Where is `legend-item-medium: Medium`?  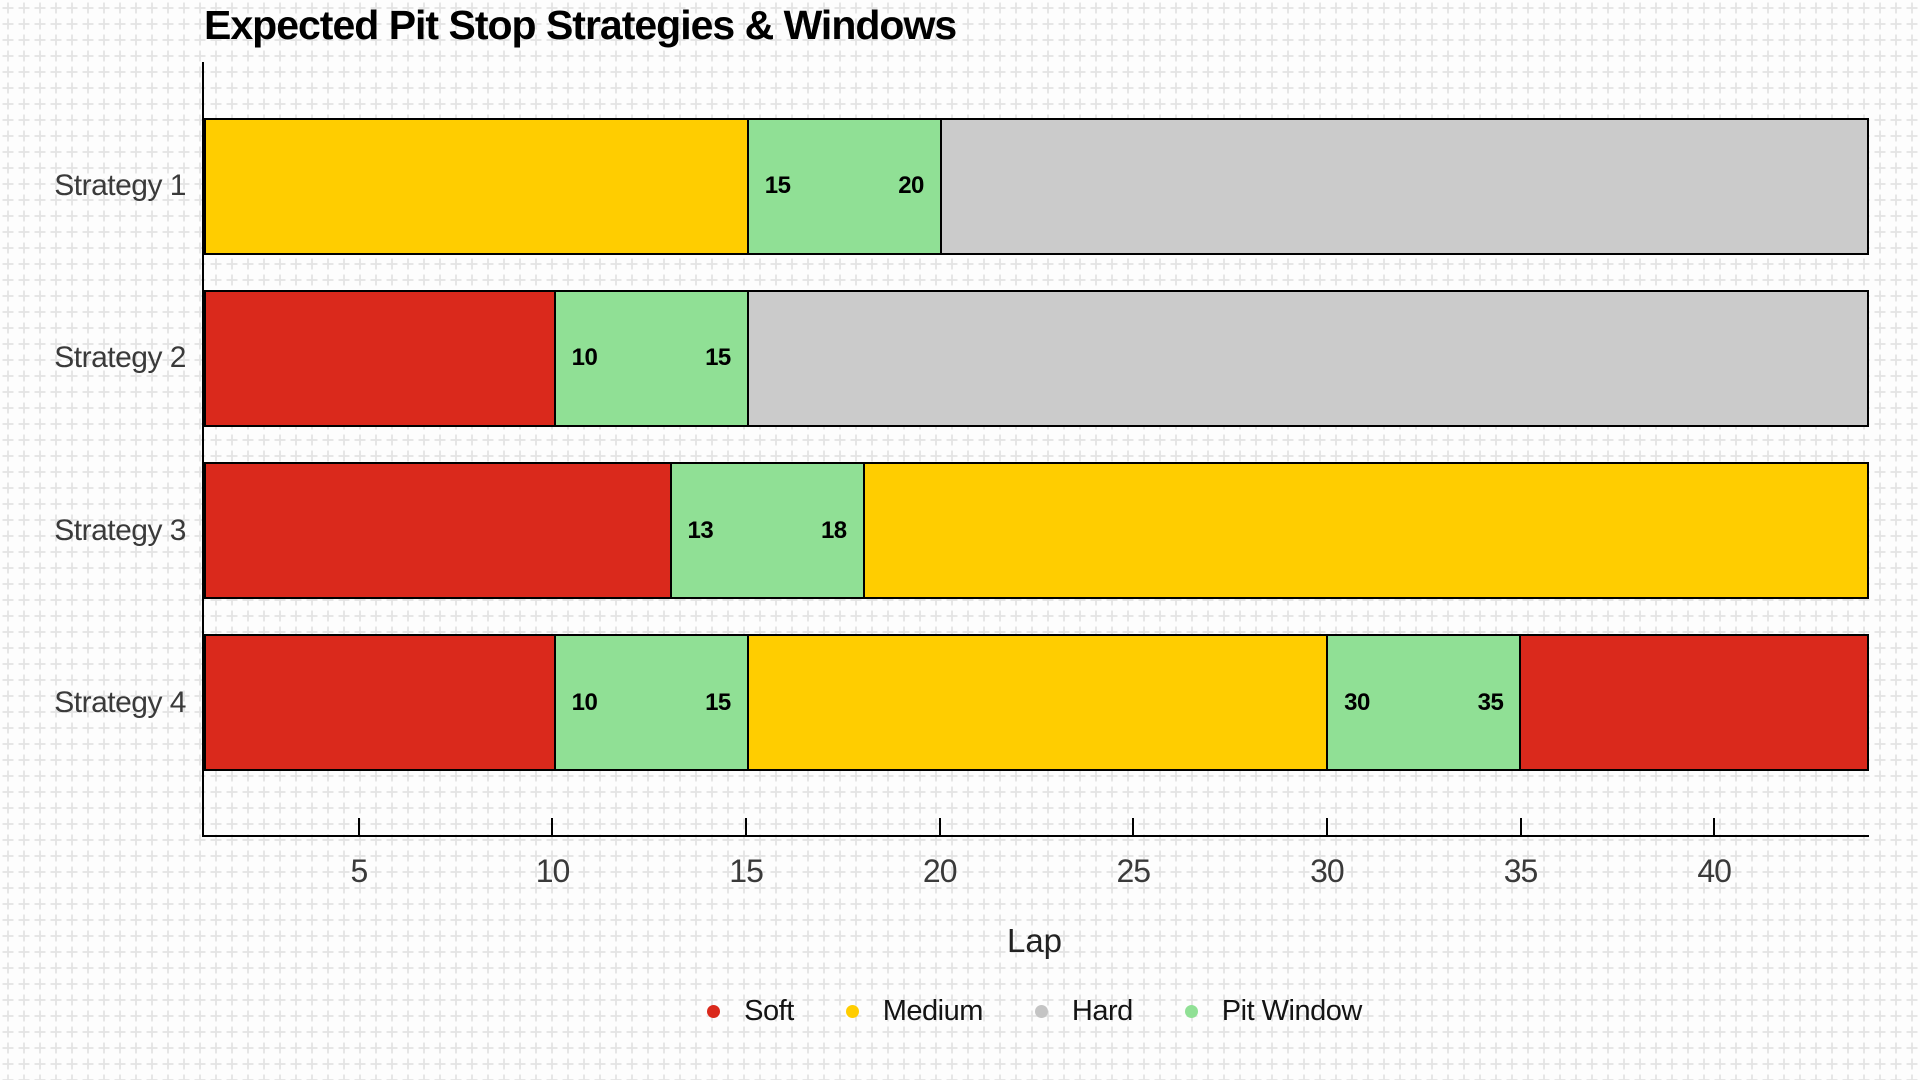
legend-item-medium: Medium is located at coordinates (914, 1011).